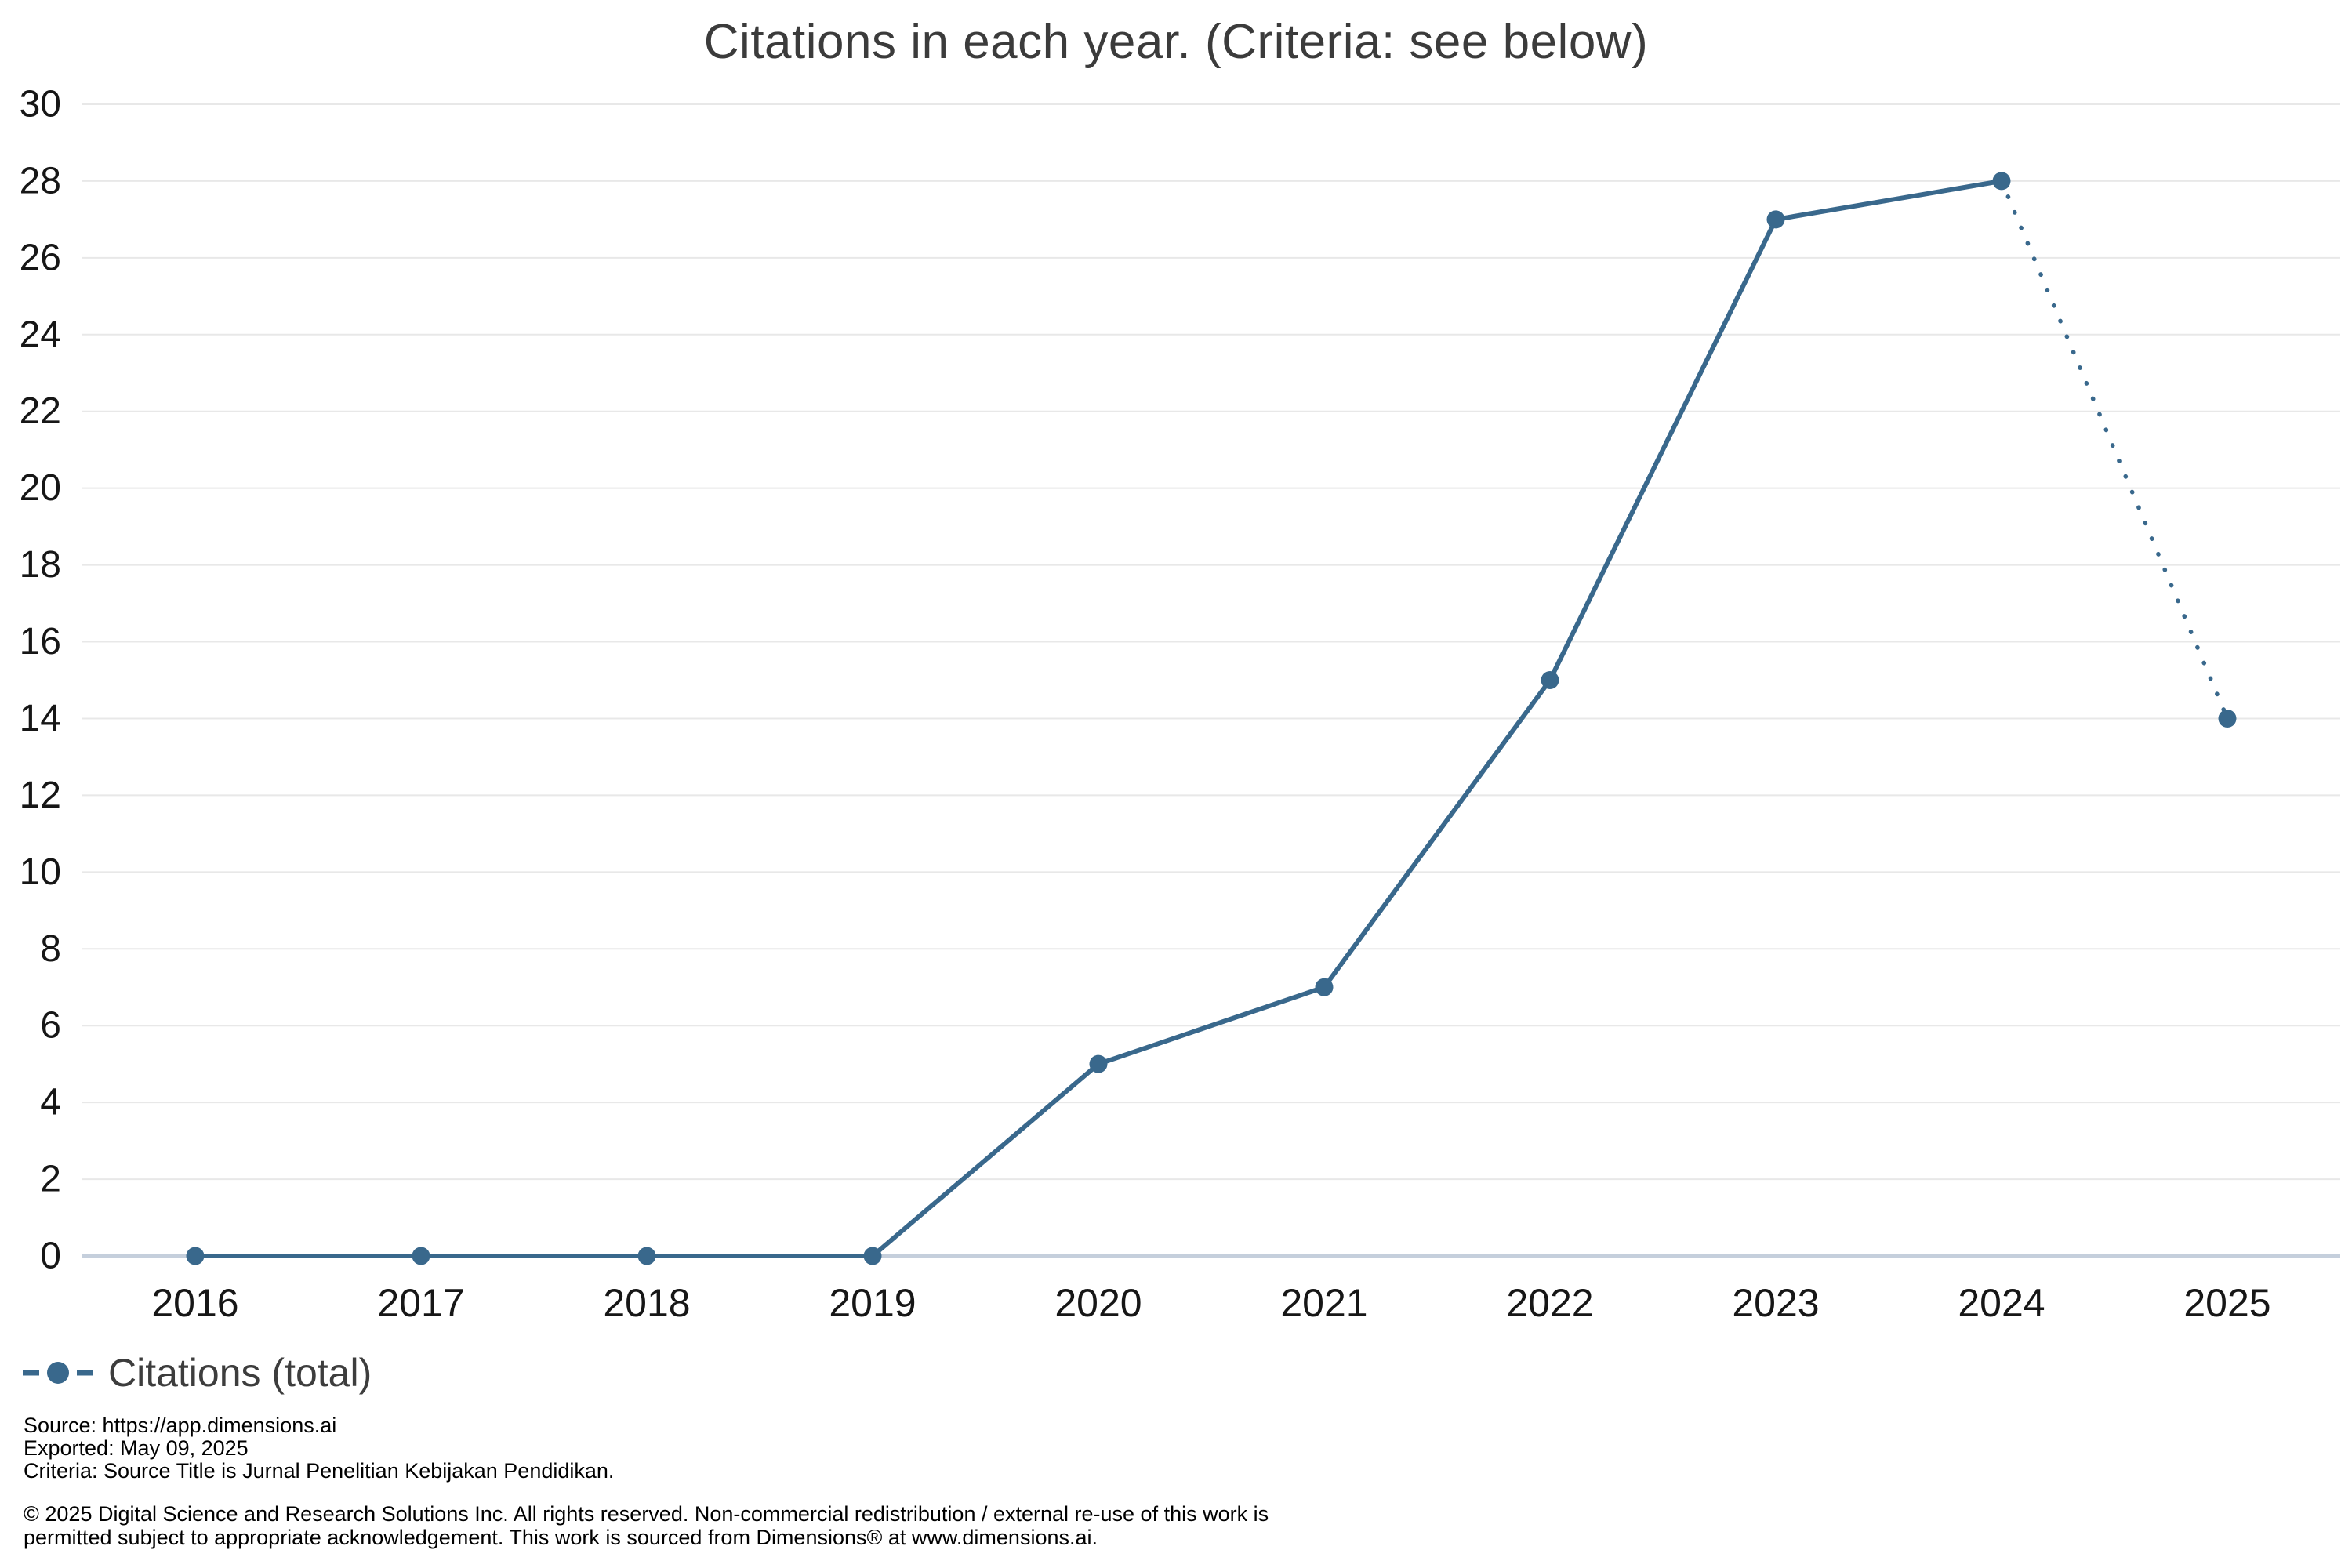 This screenshot has height=1568, width=2352. What do you see at coordinates (420, 1303) in the screenshot?
I see `x-tick-label: 2017` at bounding box center [420, 1303].